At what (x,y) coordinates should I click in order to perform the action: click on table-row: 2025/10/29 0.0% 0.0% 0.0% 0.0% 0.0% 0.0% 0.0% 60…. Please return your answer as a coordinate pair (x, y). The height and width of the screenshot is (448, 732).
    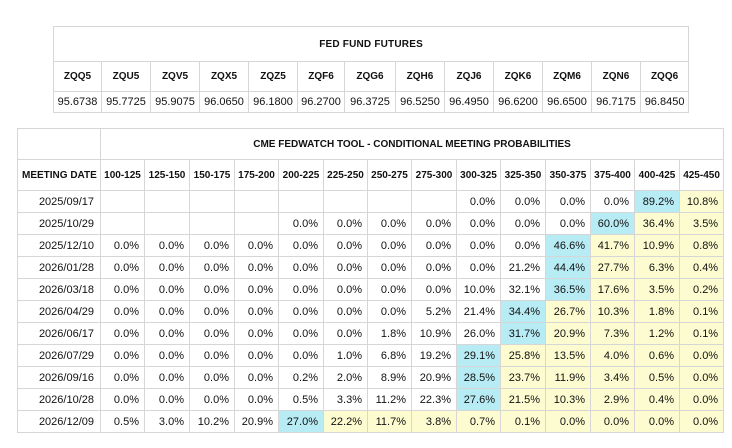
    Looking at the image, I should click on (371, 223).